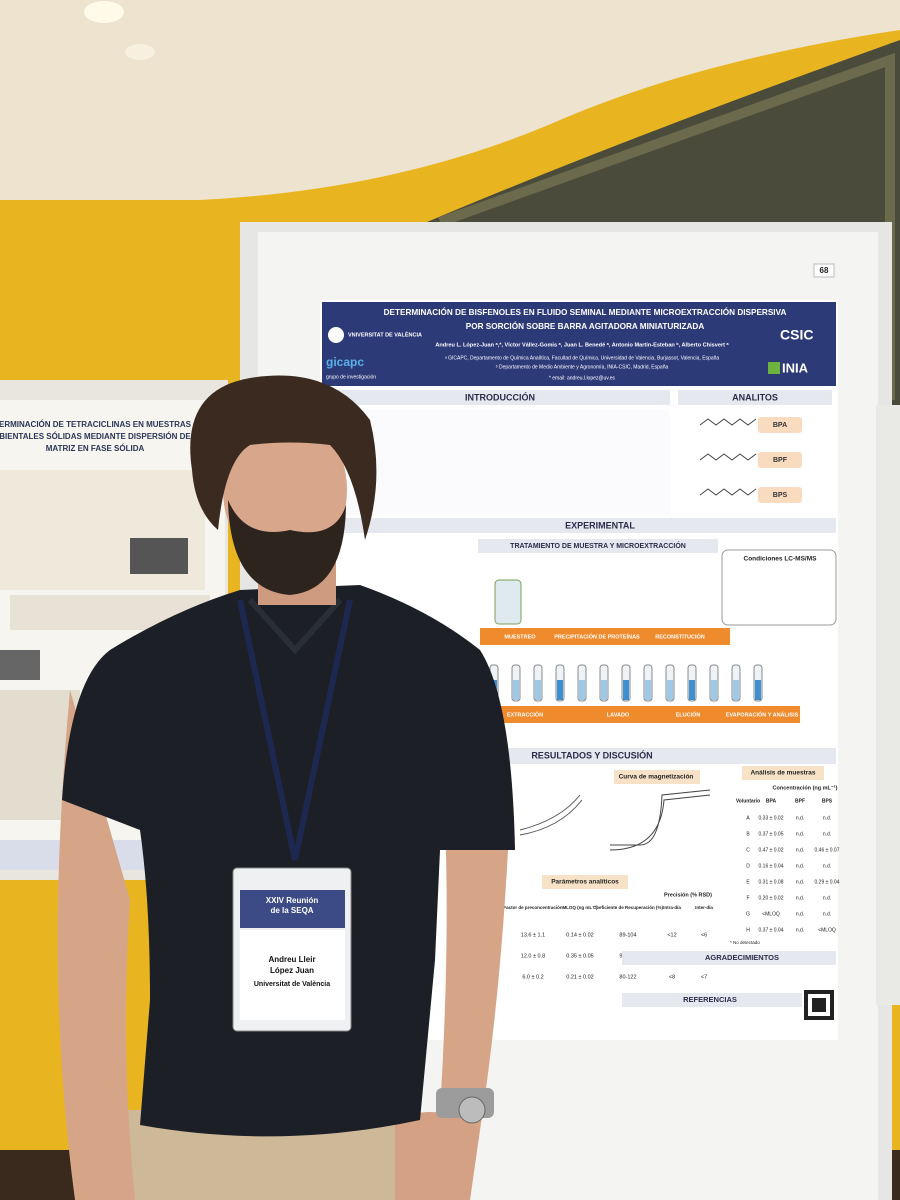  I want to click on table-header: BPS, so click(827, 801).